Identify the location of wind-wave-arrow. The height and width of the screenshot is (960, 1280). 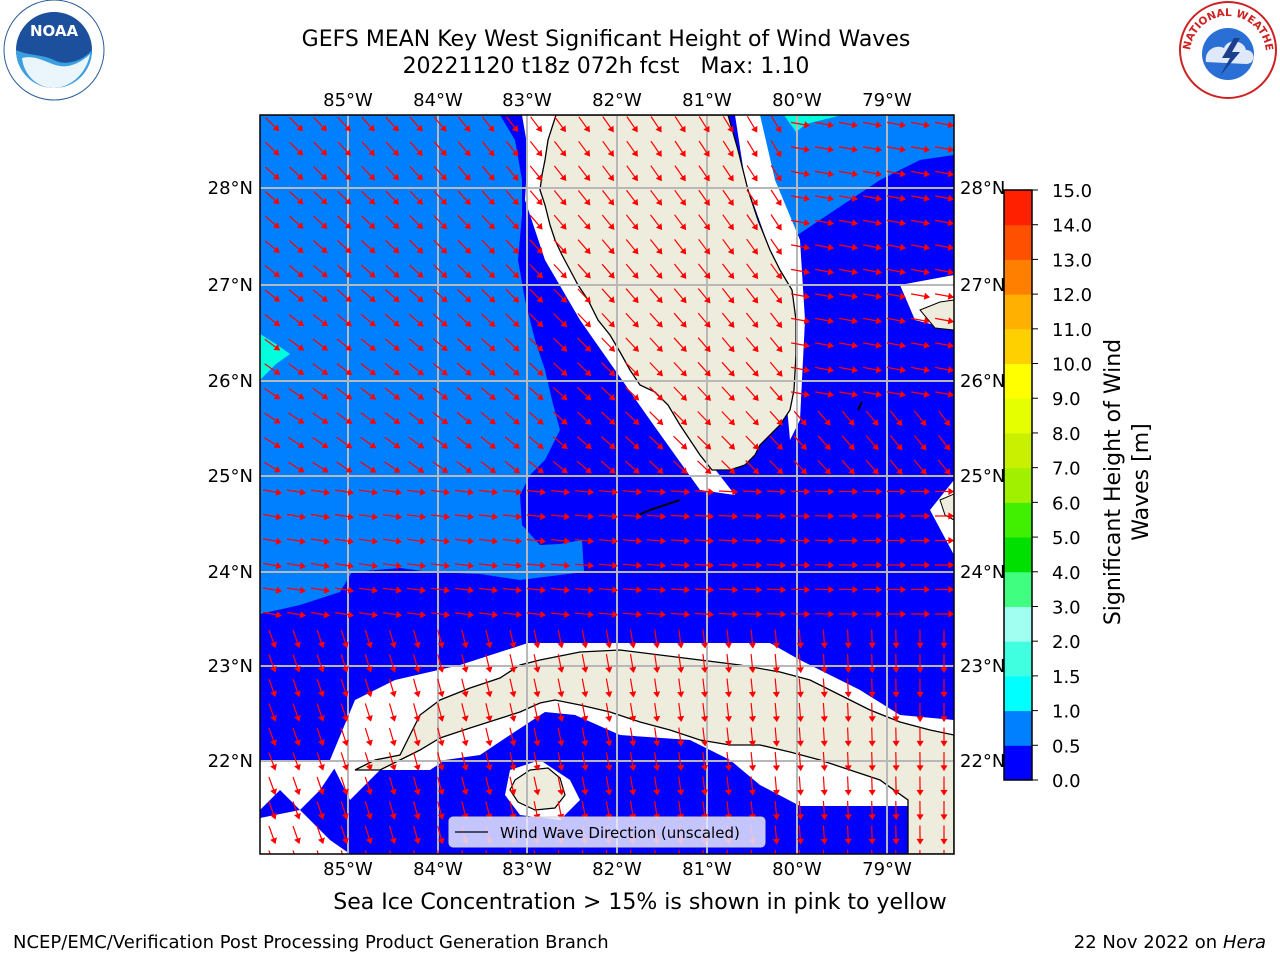
(582, 852).